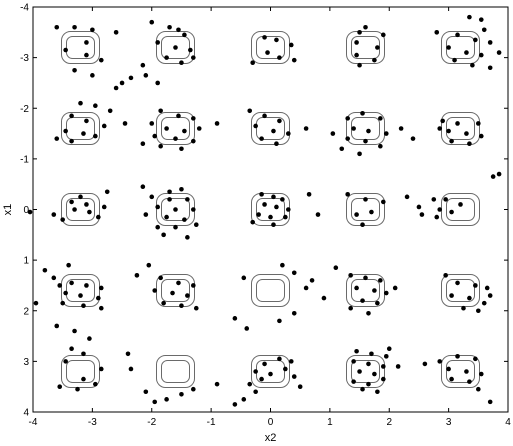 Image resolution: width=513 pixels, height=446 pixels. Describe the element at coordinates (26, 261) in the screenshot. I see `y-tick-label: 1` at that location.